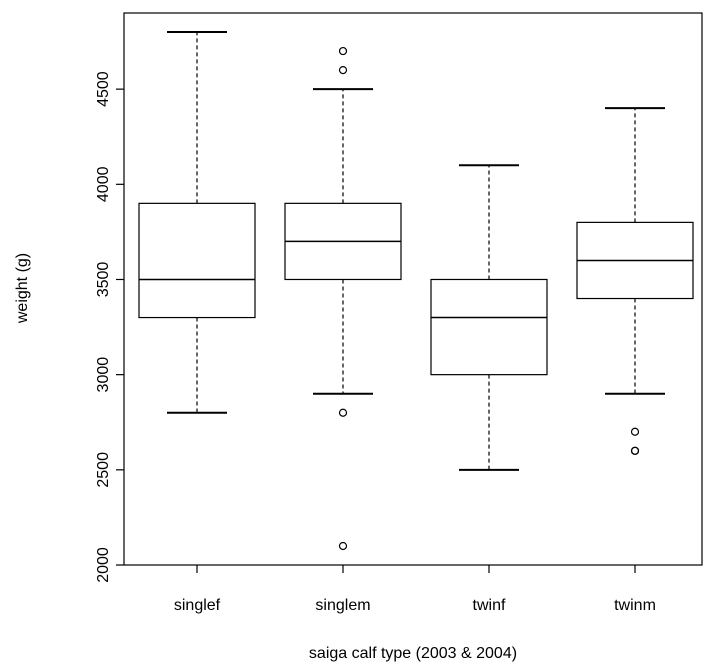  Describe the element at coordinates (103, 280) in the screenshot. I see `y-tick-label-3500: 3500` at that location.